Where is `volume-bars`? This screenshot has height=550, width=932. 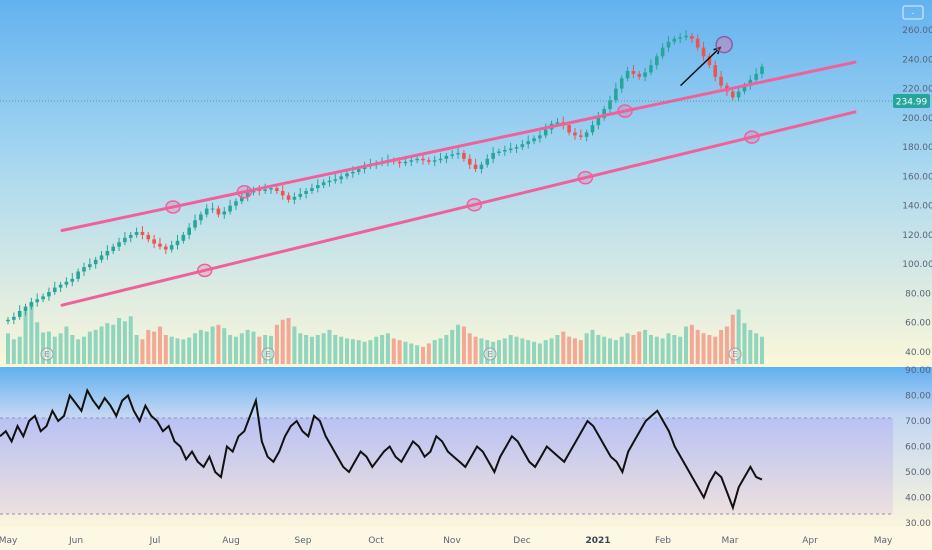 volume-bars is located at coordinates (385, 332).